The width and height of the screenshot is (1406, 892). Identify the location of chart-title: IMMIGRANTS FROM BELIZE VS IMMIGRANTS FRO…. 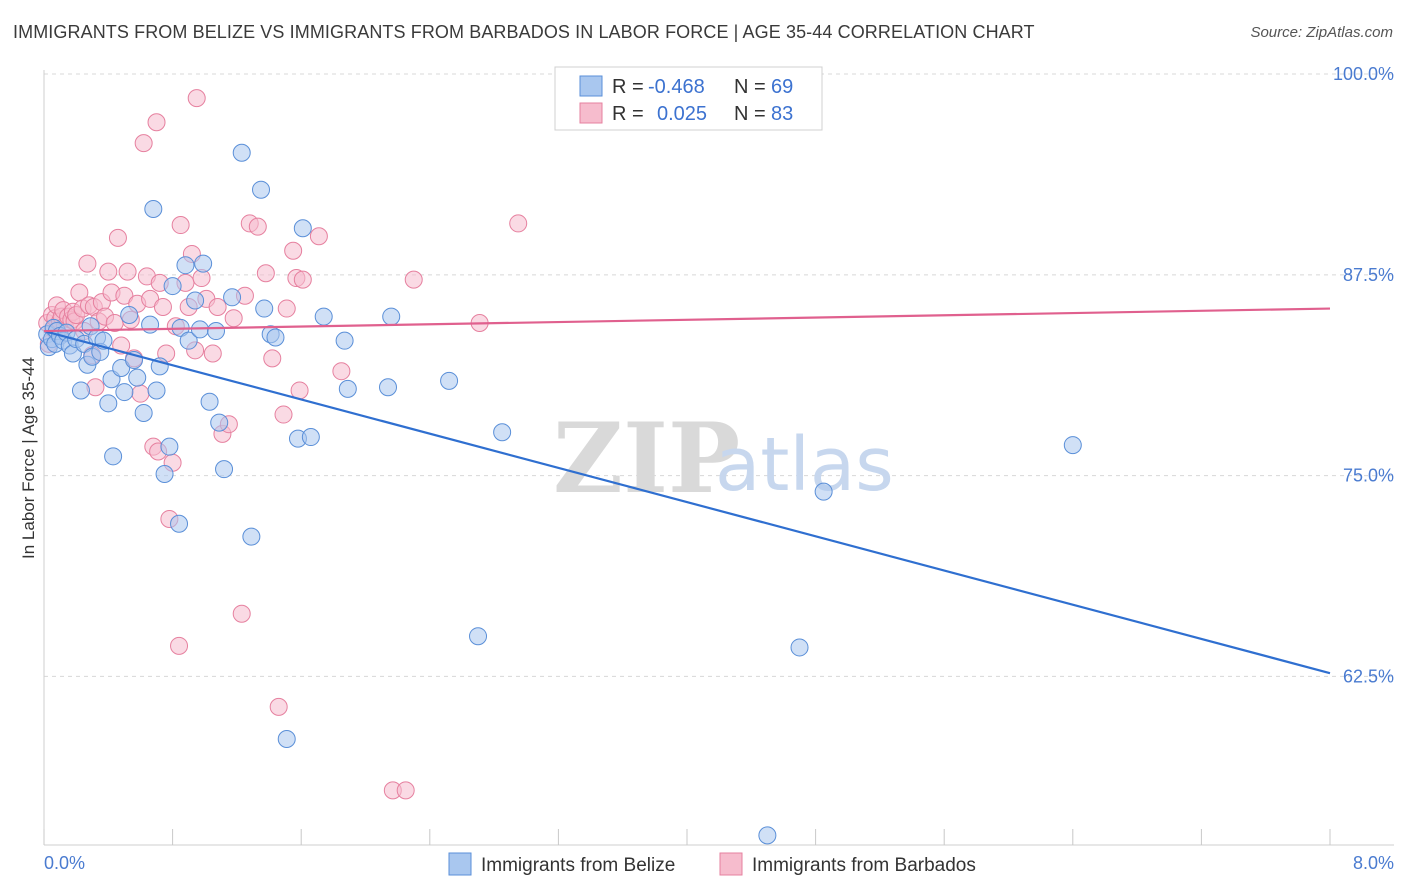
(524, 32).